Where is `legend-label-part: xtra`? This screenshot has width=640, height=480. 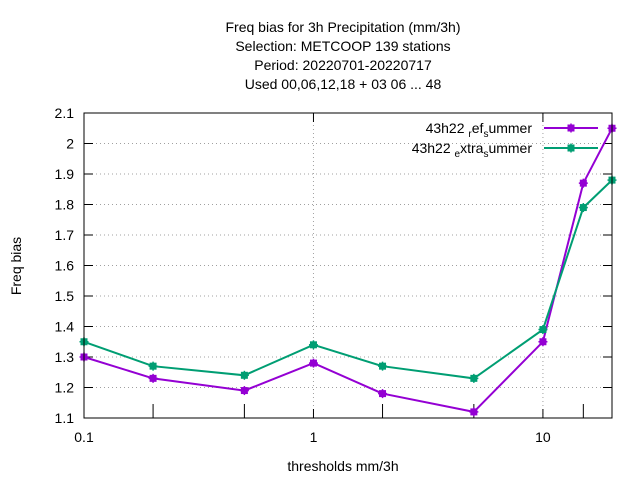 legend-label-part: xtra is located at coordinates (472, 148).